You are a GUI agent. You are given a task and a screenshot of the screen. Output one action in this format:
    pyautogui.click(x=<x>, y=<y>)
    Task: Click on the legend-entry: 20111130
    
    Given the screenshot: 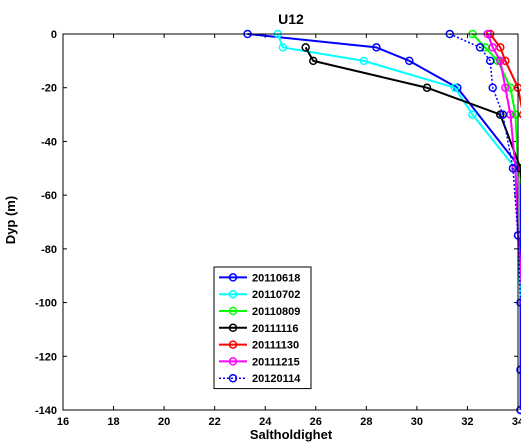 What is the action you would take?
    pyautogui.click(x=259, y=346)
    